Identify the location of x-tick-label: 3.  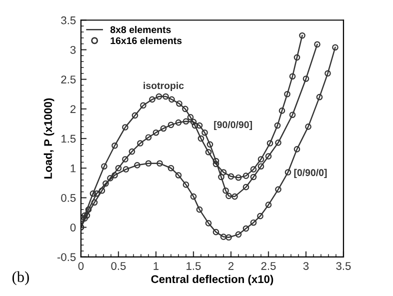
(306, 266).